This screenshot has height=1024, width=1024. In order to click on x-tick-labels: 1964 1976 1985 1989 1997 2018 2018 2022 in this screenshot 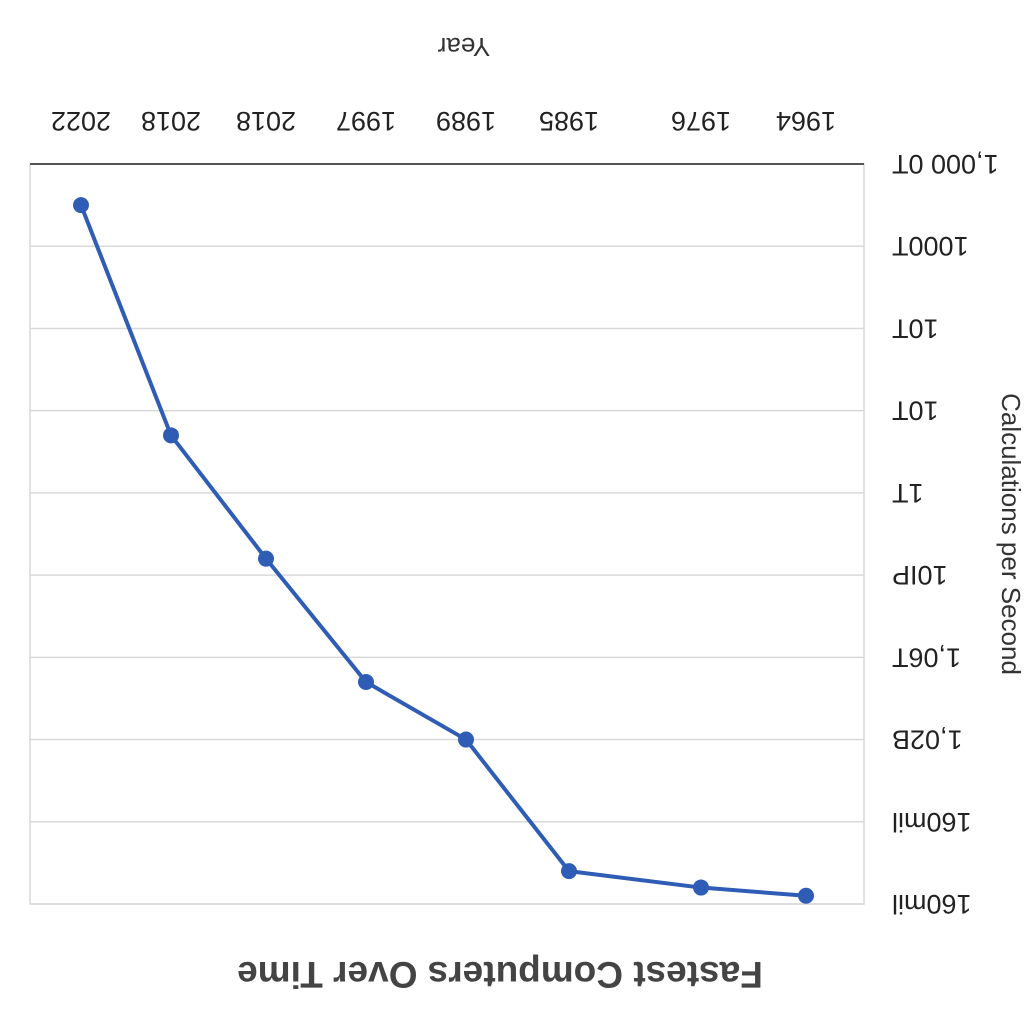, I will do `click(443, 121)`.